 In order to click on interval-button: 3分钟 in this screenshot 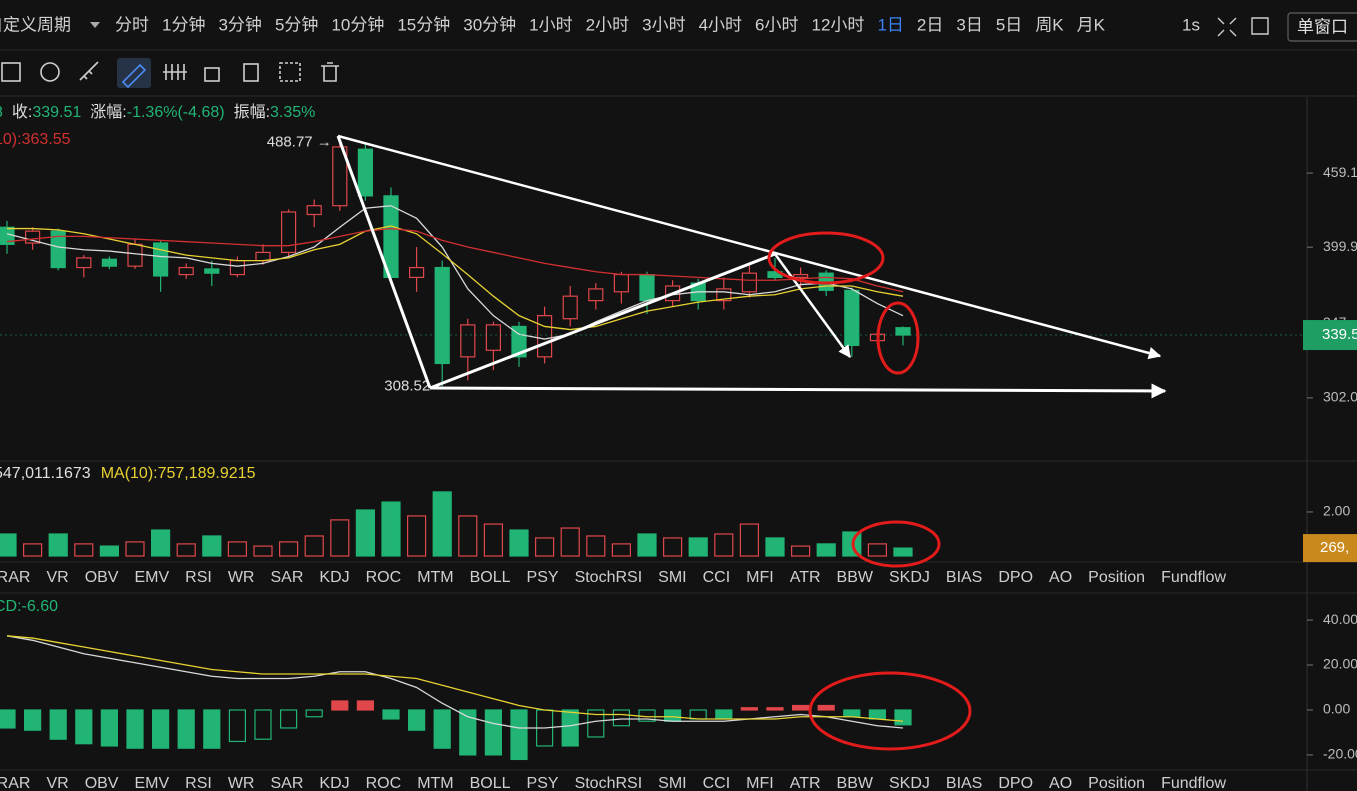, I will do `click(239, 24)`.